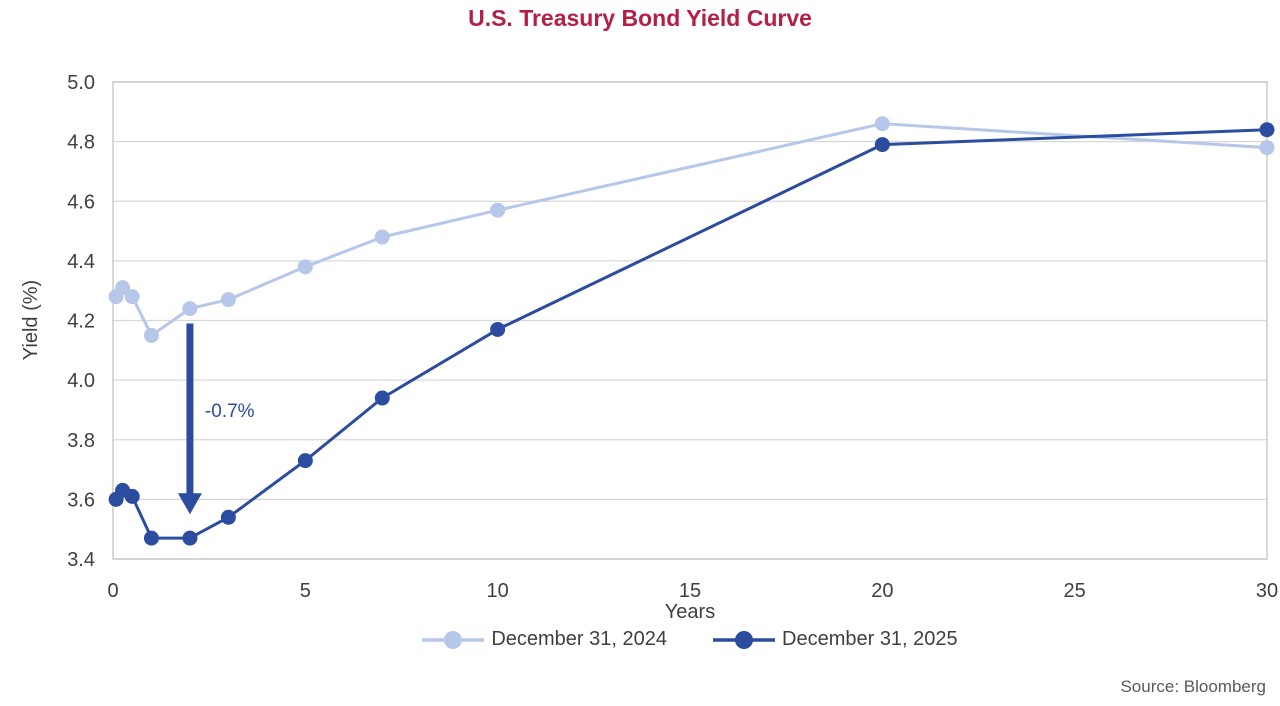 The width and height of the screenshot is (1280, 706). What do you see at coordinates (882, 591) in the screenshot?
I see `x-tick-label: 20` at bounding box center [882, 591].